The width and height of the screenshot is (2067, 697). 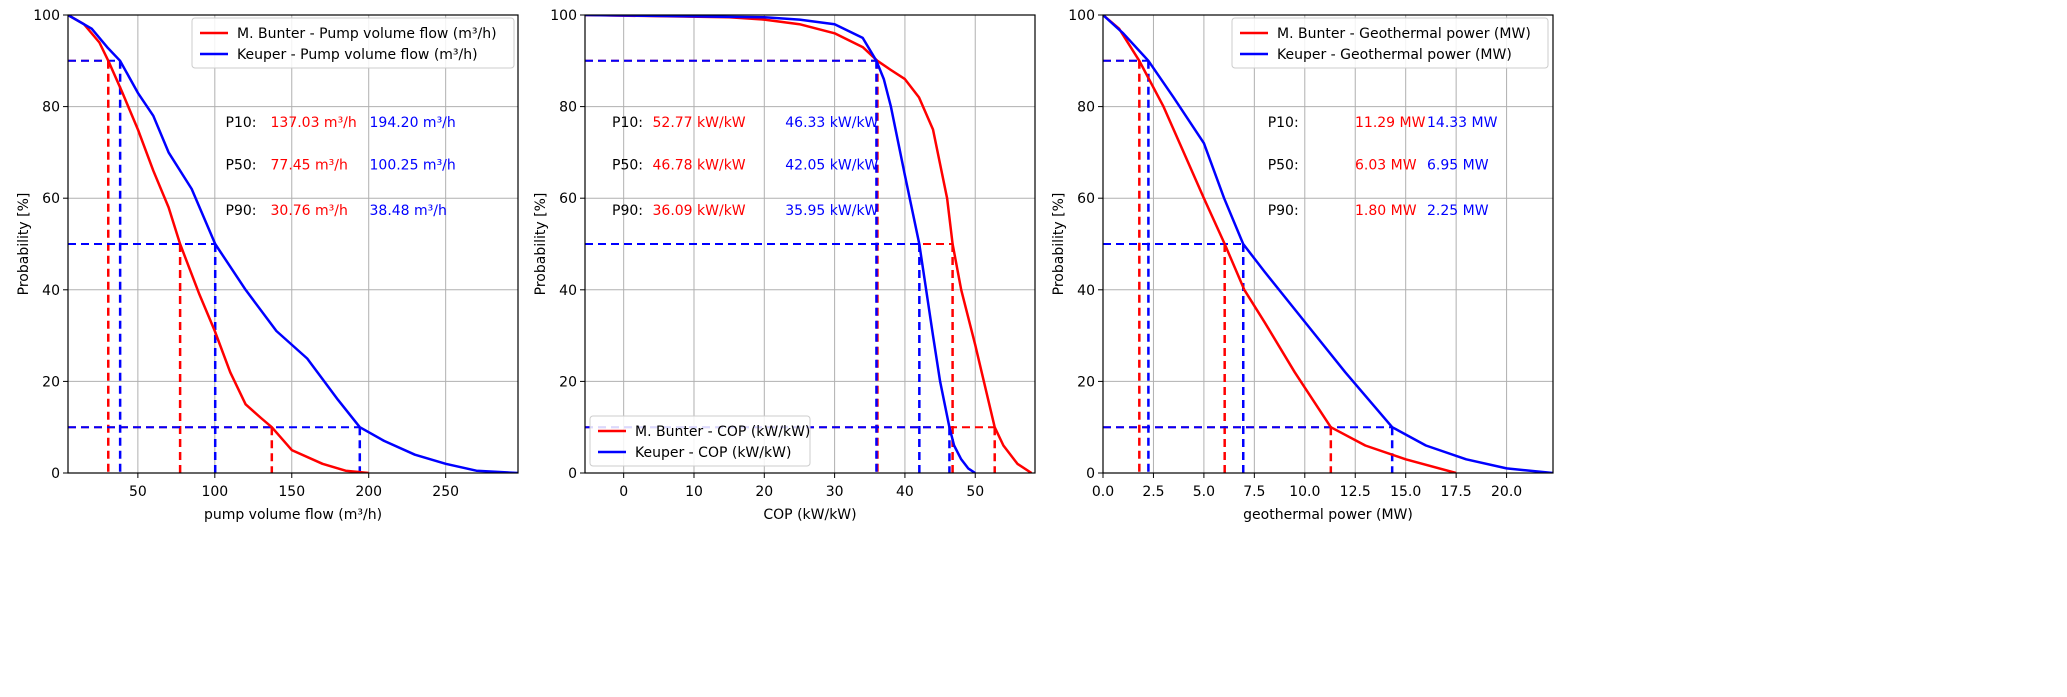 I want to click on percentile-value-keuper: 38.48 m³/h, so click(x=408, y=211).